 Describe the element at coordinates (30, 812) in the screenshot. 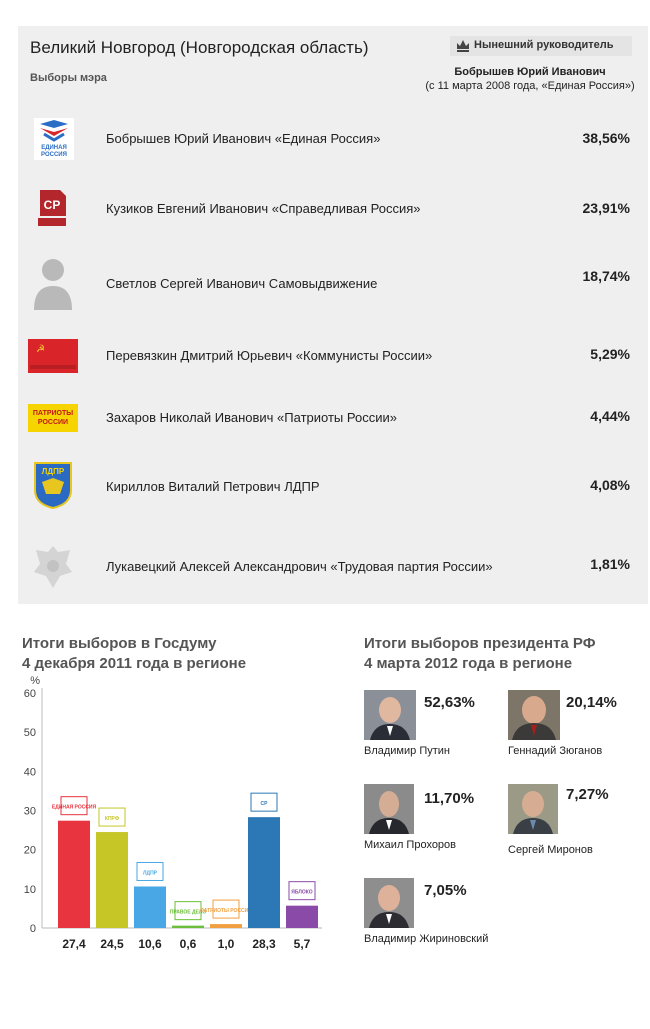

I see `y-tick-label: 30` at that location.